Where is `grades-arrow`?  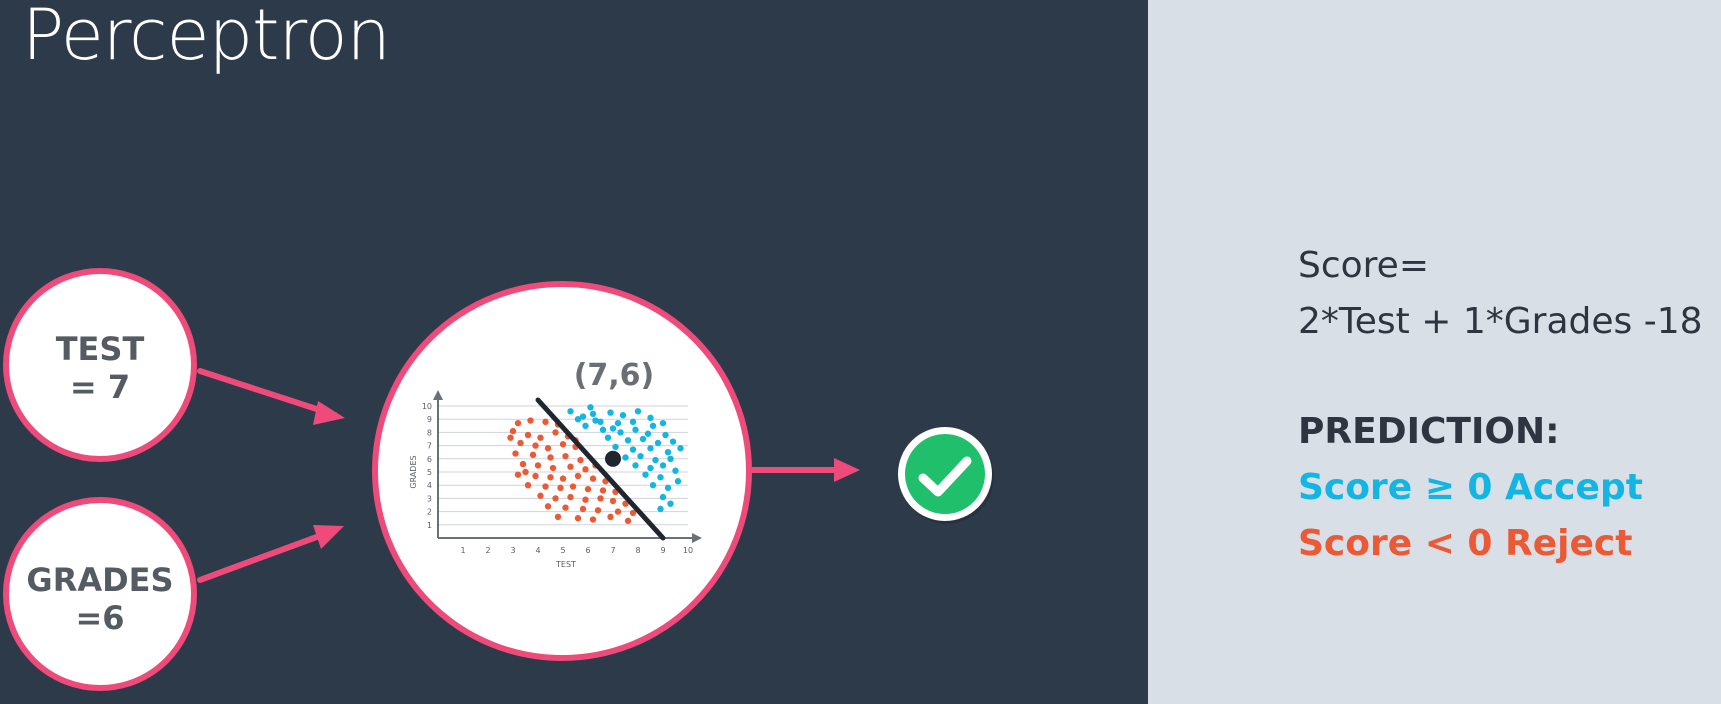 grades-arrow is located at coordinates (266, 555).